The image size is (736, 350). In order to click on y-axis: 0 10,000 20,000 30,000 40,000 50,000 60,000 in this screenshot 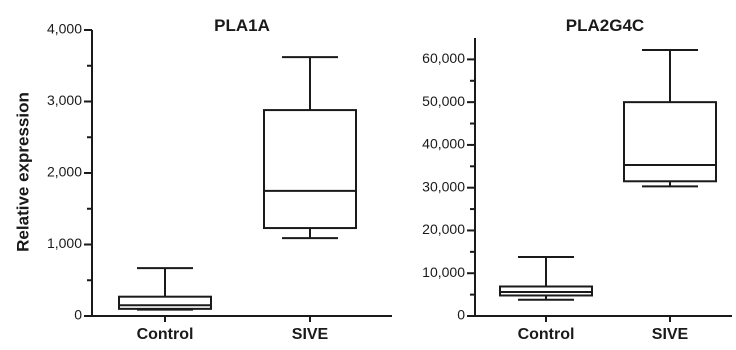, I will do `click(449, 180)`.